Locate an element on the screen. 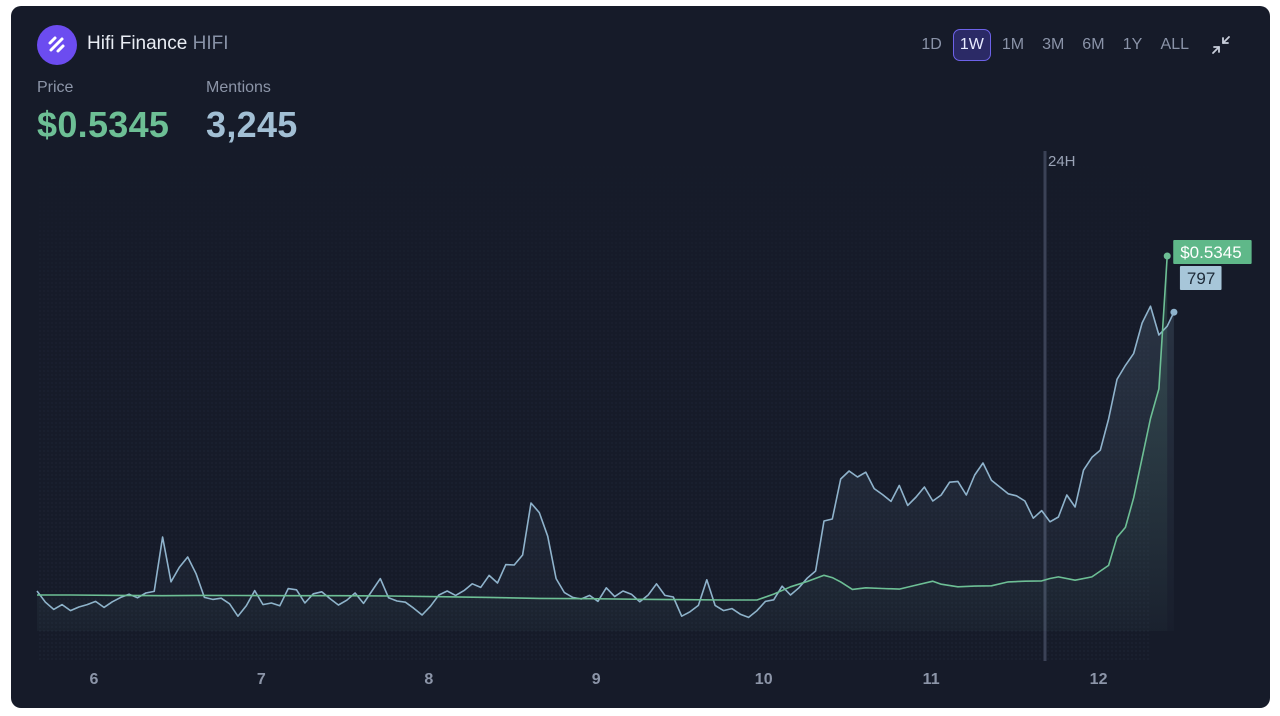 This screenshot has height=716, width=1280. price-value: $0.5345 is located at coordinates (103, 124).